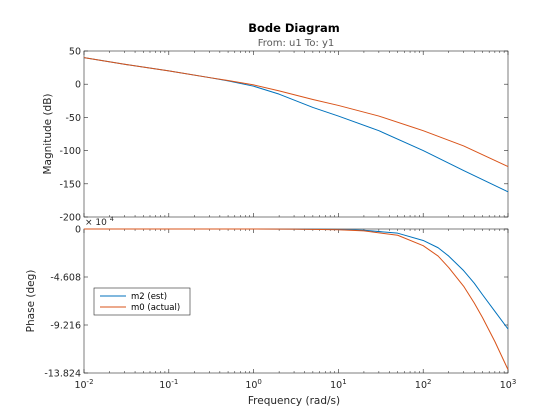 The width and height of the screenshot is (560, 420). I want to click on phase-exponent-base: × 10, so click(96, 223).